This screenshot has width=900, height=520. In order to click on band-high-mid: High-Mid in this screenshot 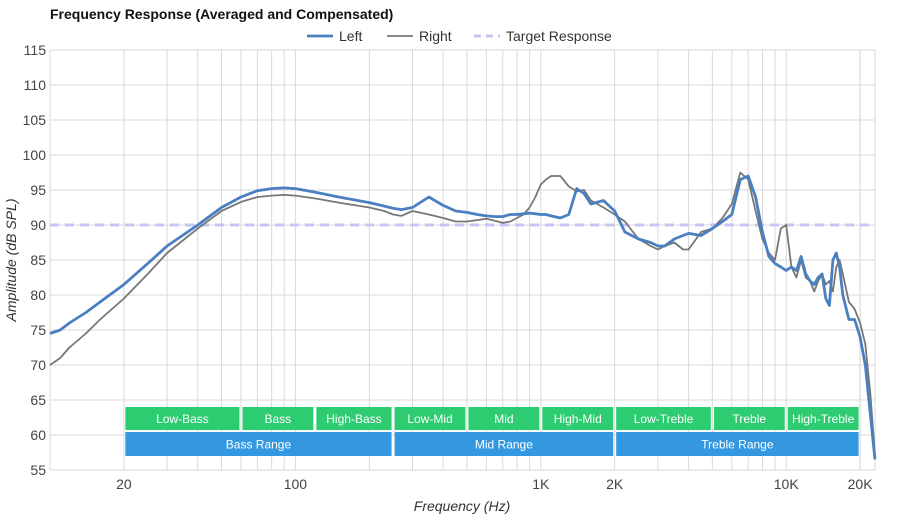, I will do `click(578, 418)`.